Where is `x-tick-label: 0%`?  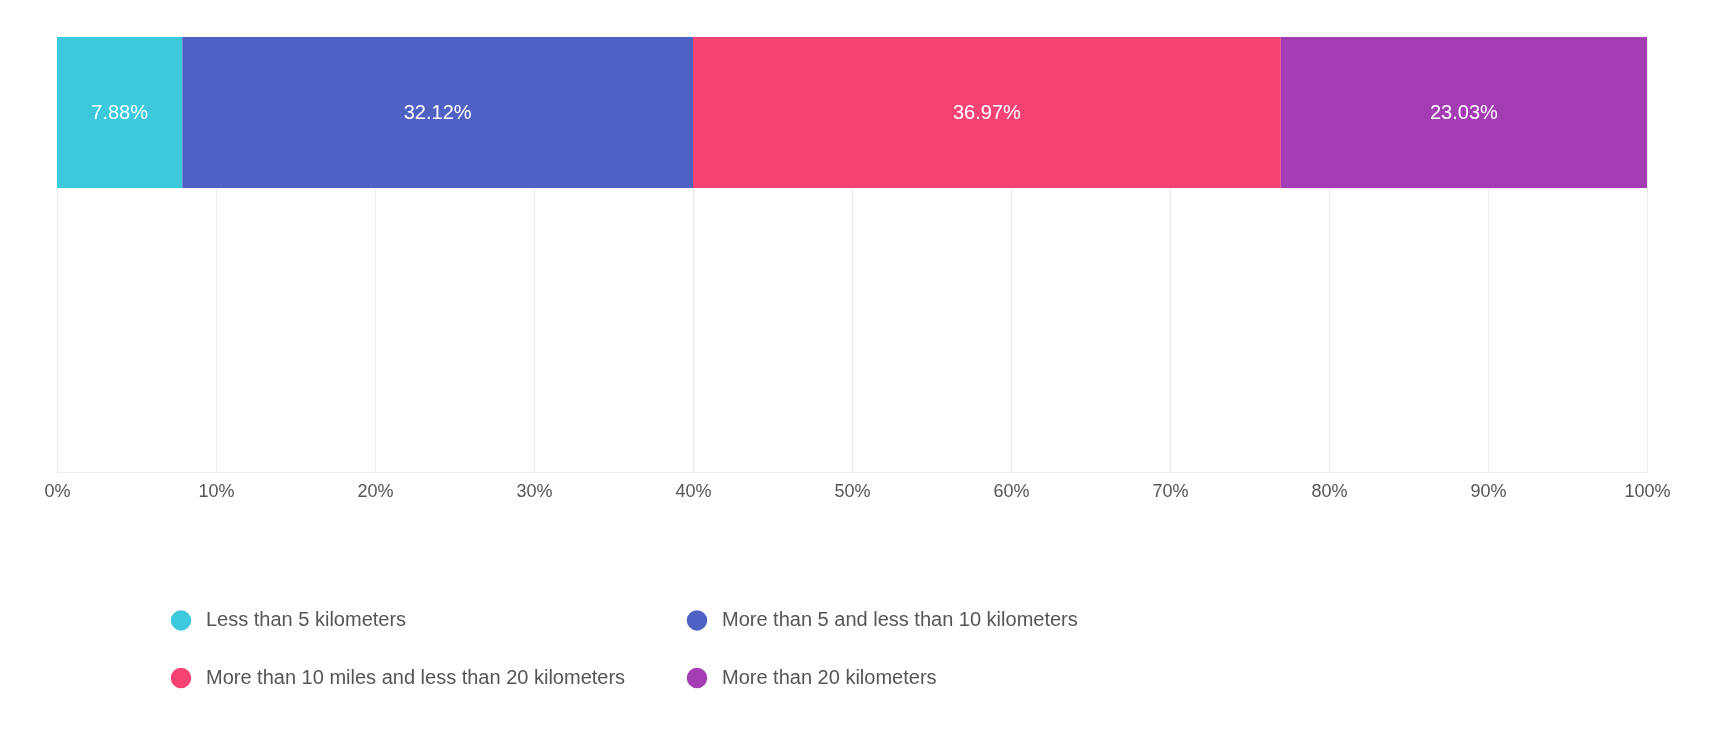 x-tick-label: 0% is located at coordinates (57, 490).